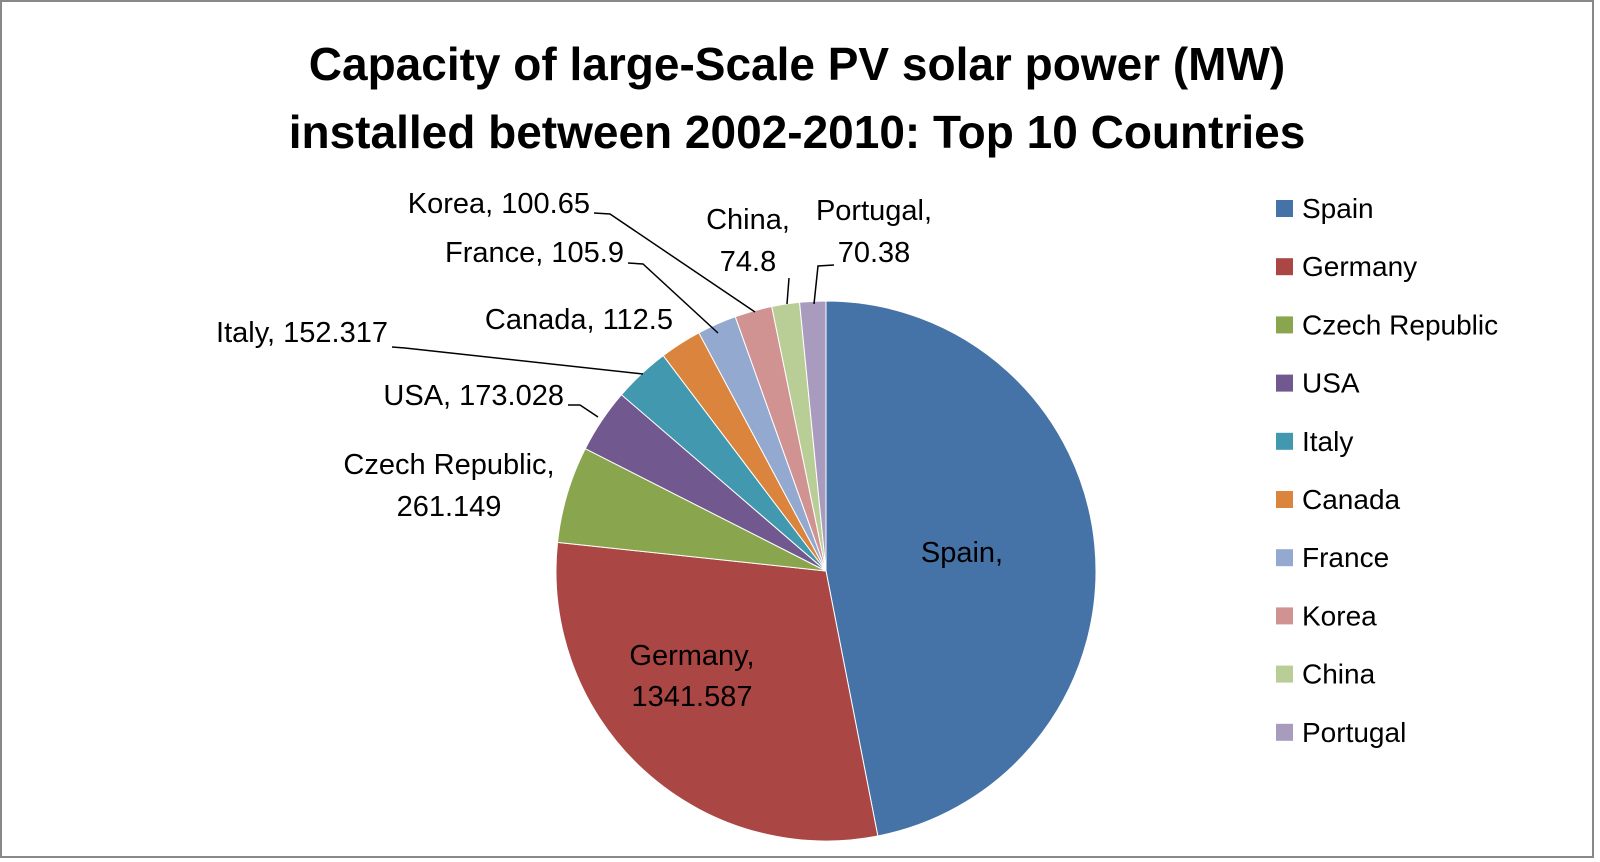  Describe the element at coordinates (473, 396) in the screenshot. I see `data-label-usa: USA, 173.028` at that location.